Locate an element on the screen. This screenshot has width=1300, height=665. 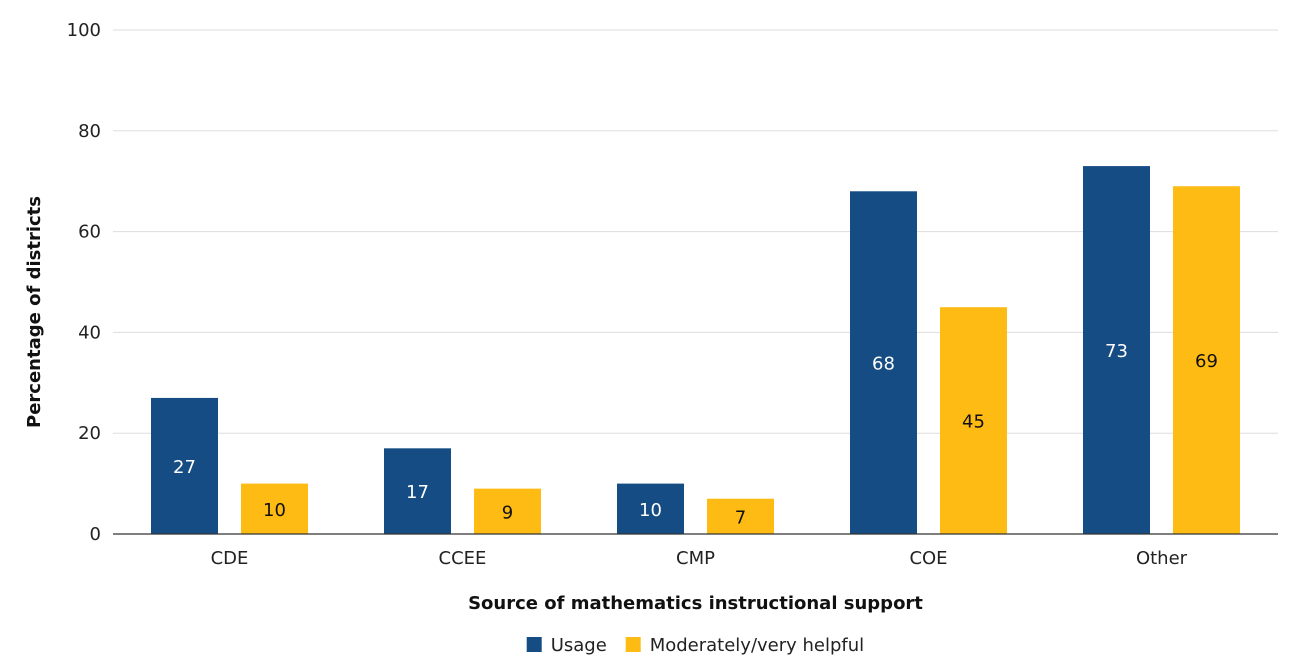
legend-swatch-helpful is located at coordinates (633, 644).